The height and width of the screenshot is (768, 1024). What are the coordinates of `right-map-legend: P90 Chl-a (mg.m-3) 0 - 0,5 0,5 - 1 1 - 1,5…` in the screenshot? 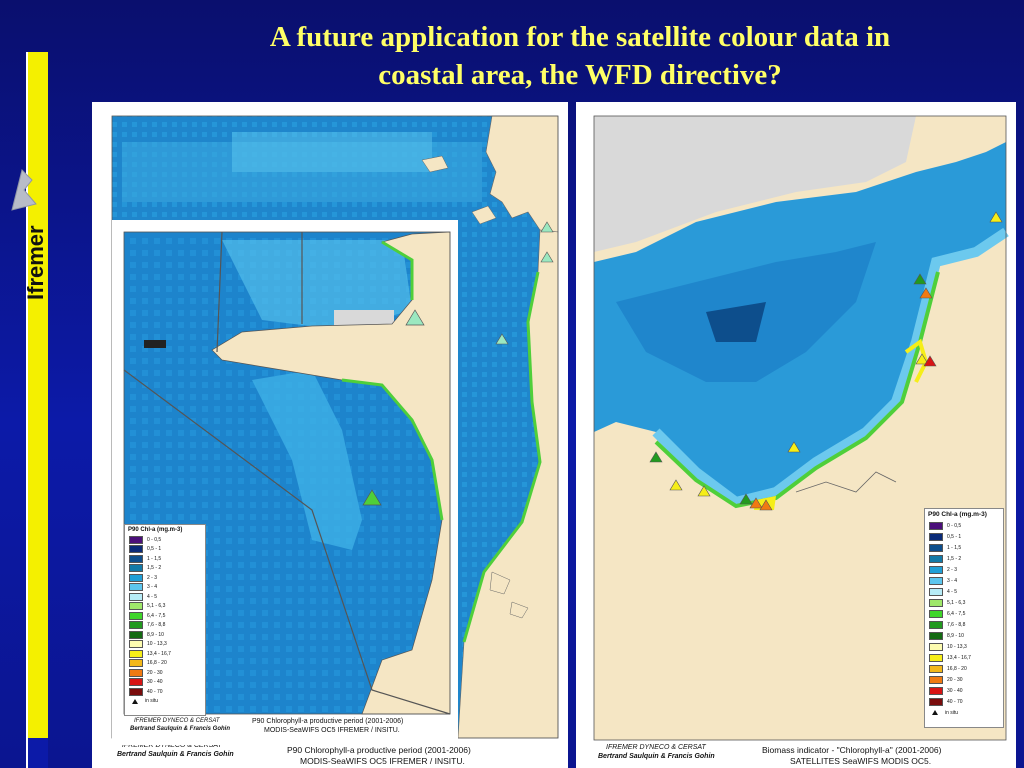 It's located at (964, 618).